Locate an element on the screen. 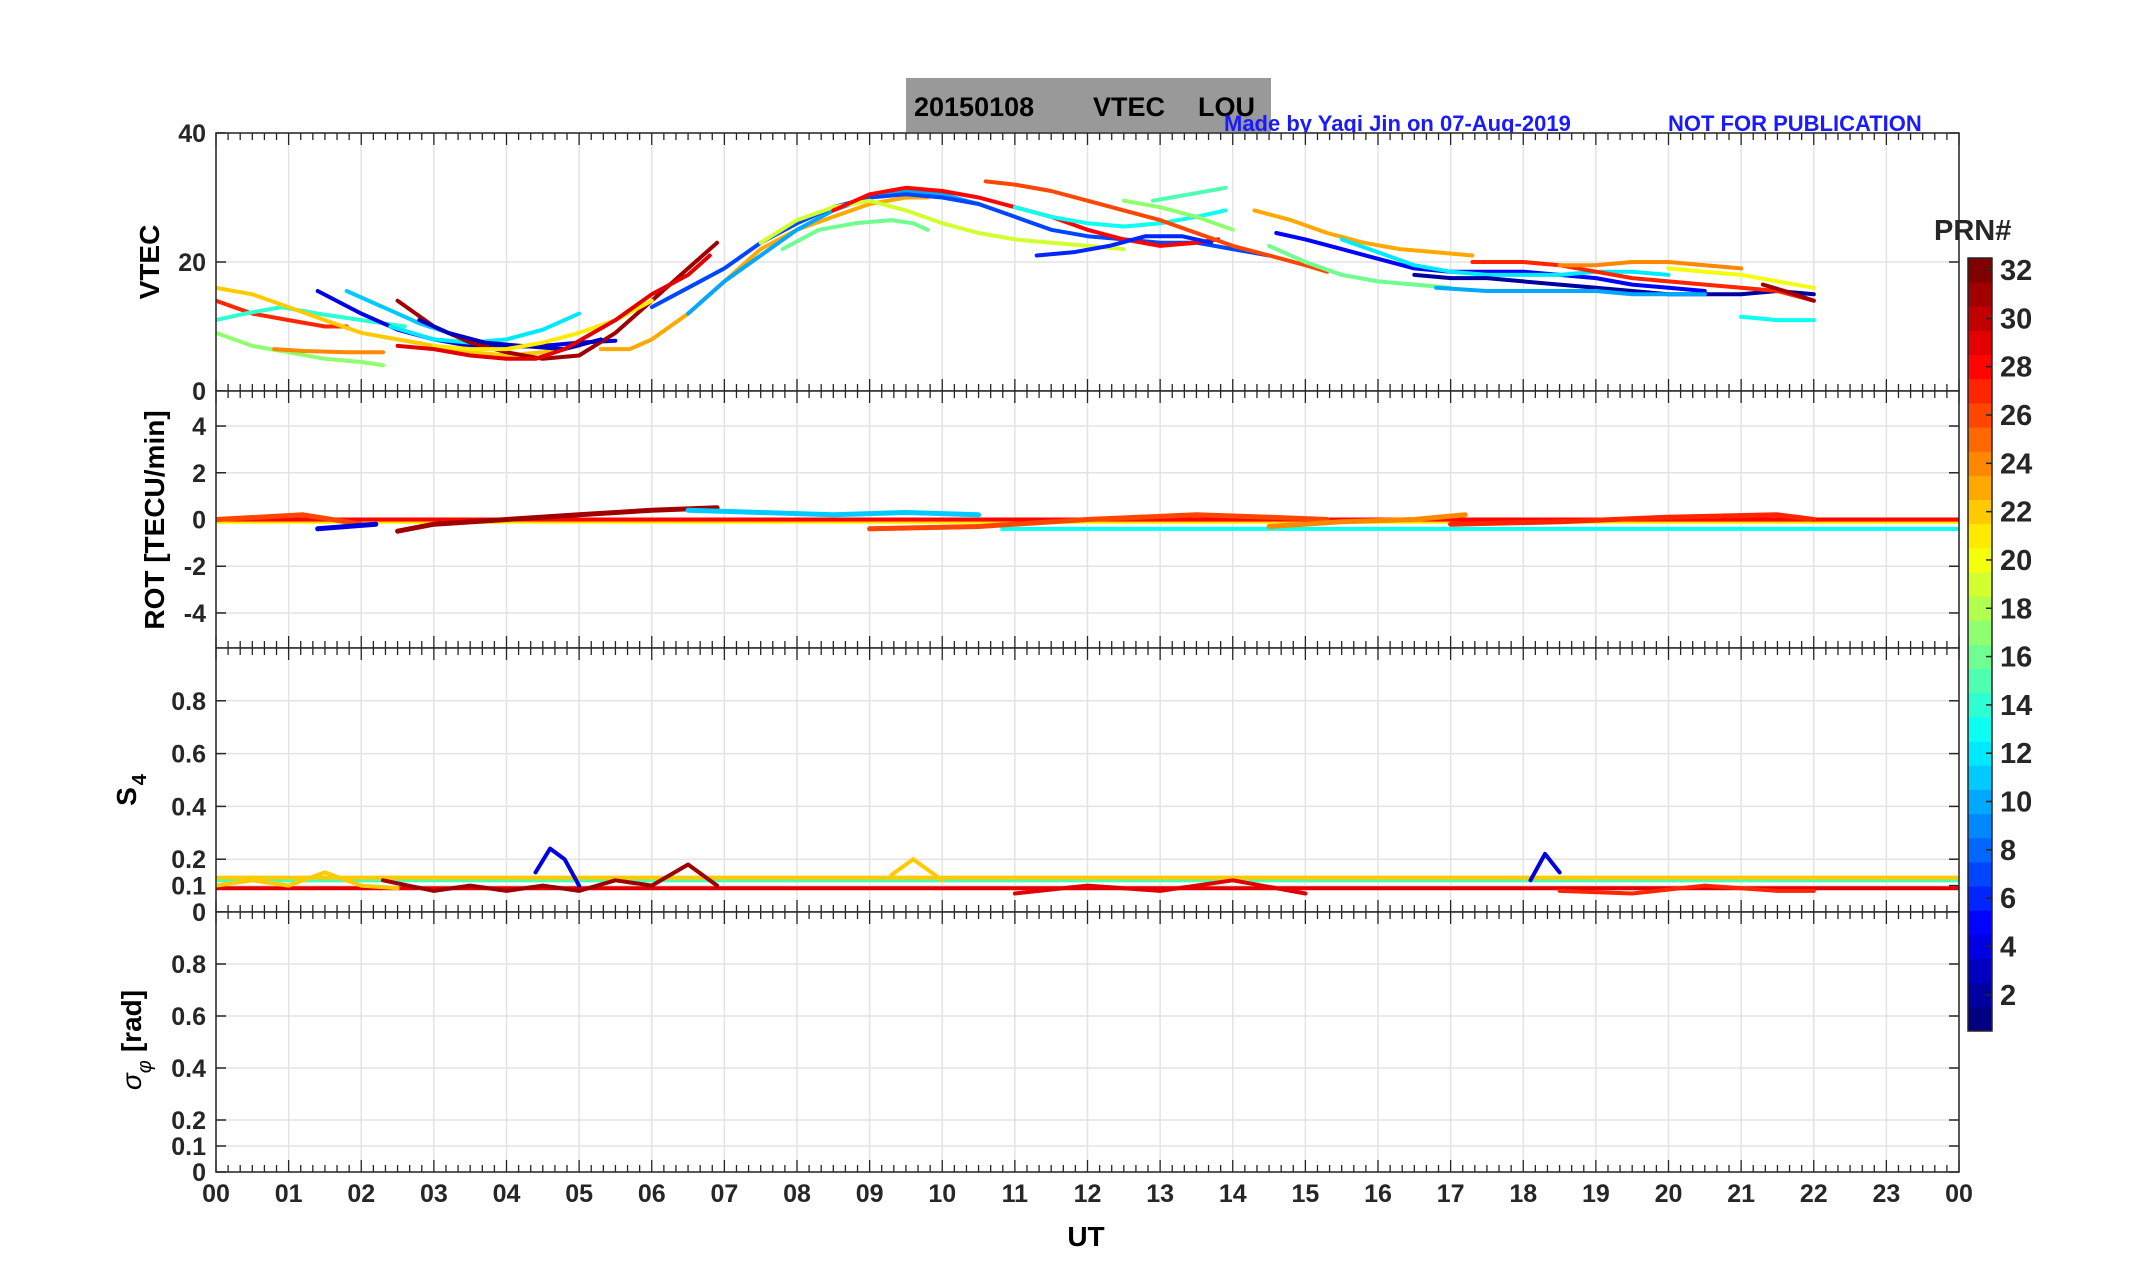  sigma-y-tick-label: 0.2 is located at coordinates (188, 1121).